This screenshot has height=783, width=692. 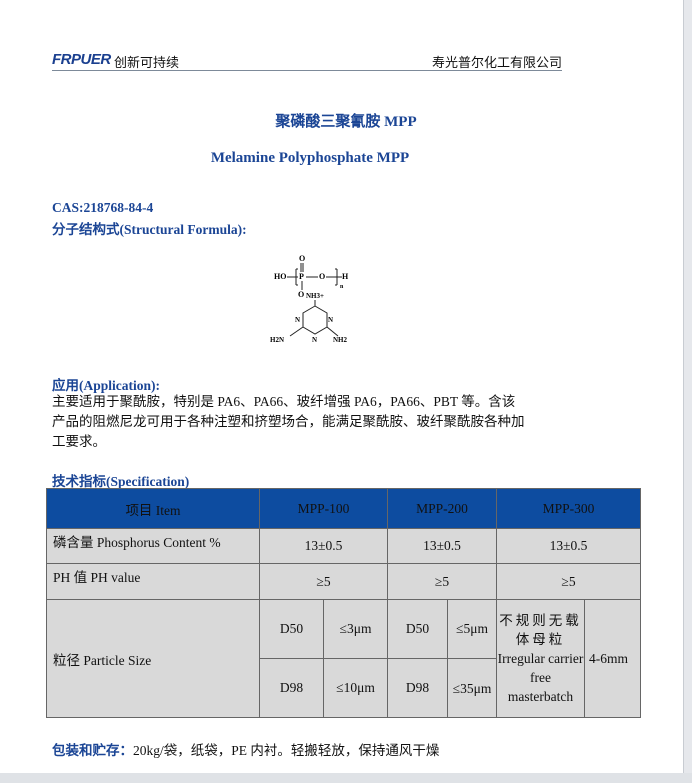 I want to click on row-label: 粒径 Particle Size, so click(x=153, y=658).